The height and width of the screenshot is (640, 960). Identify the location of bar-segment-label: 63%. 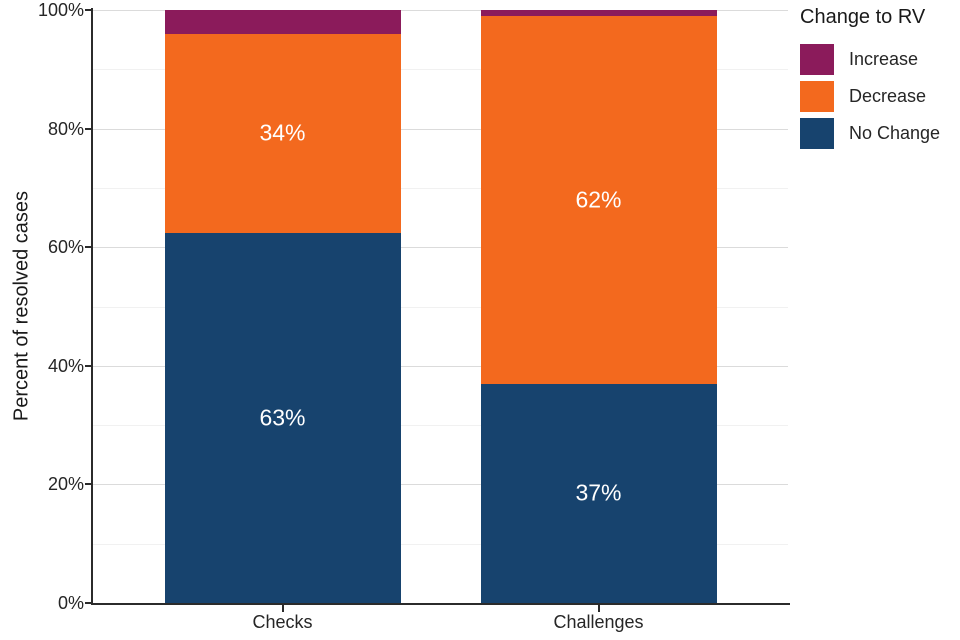
(282, 417).